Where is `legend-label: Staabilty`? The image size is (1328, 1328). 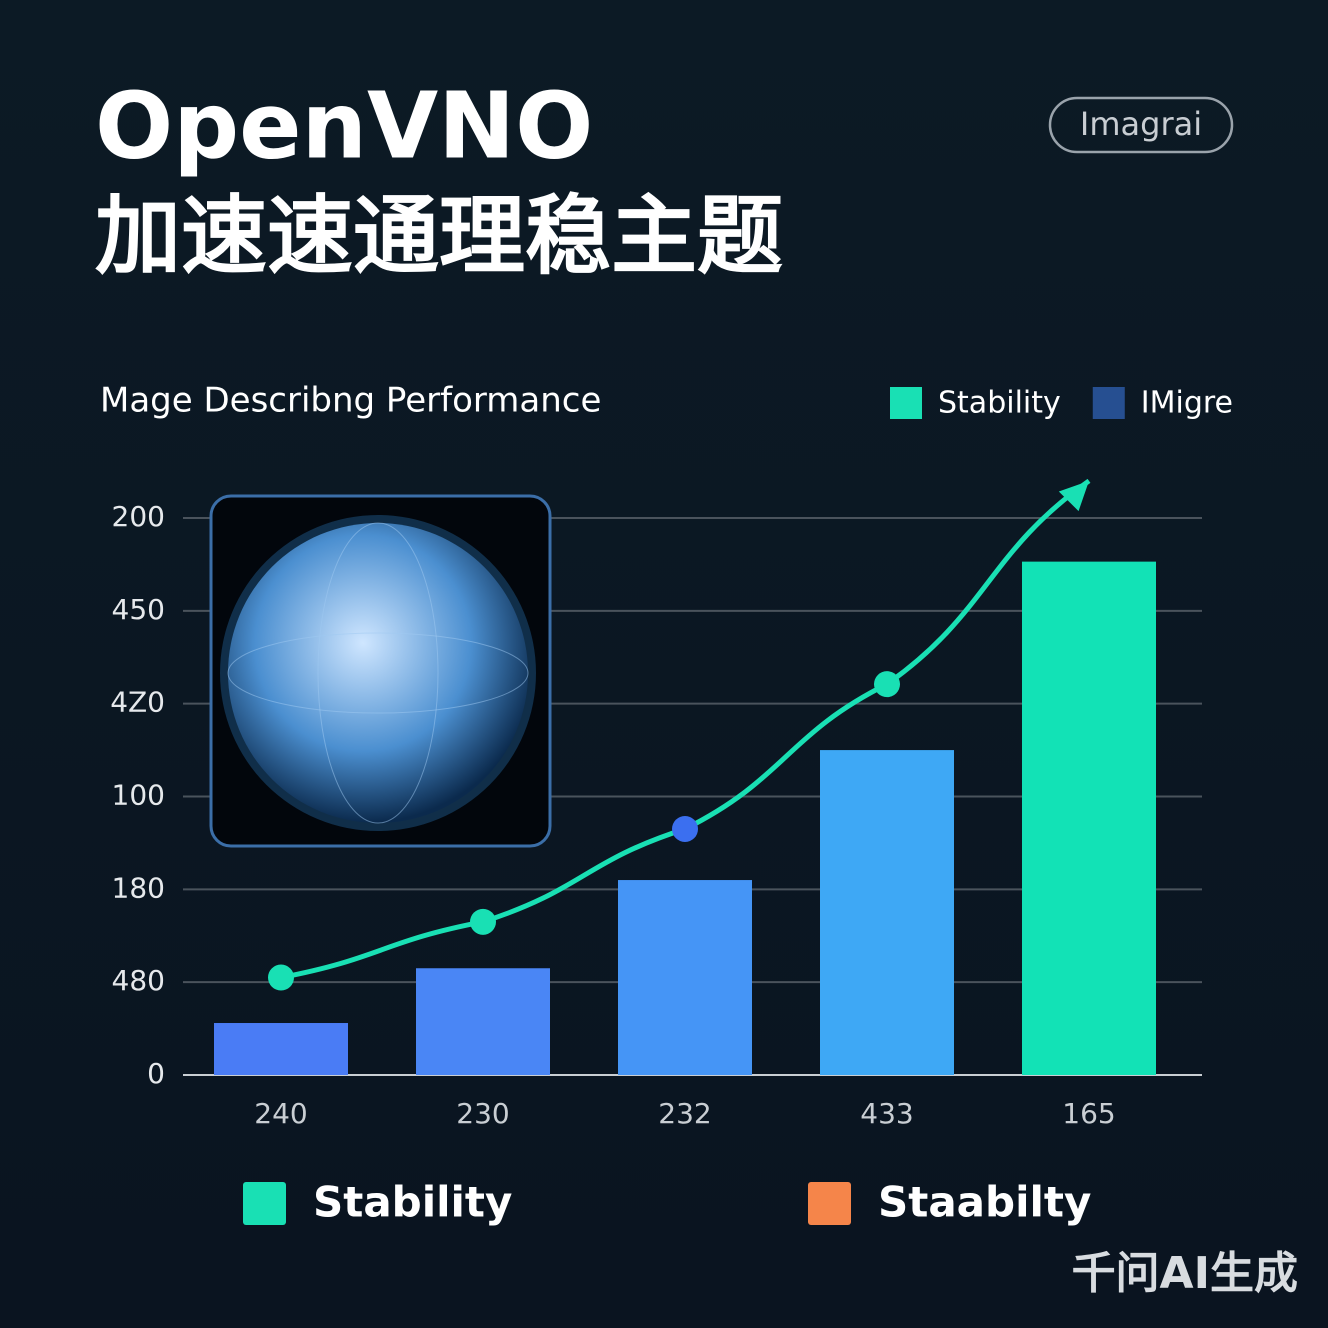
legend-label: Staabilty is located at coordinates (984, 1202).